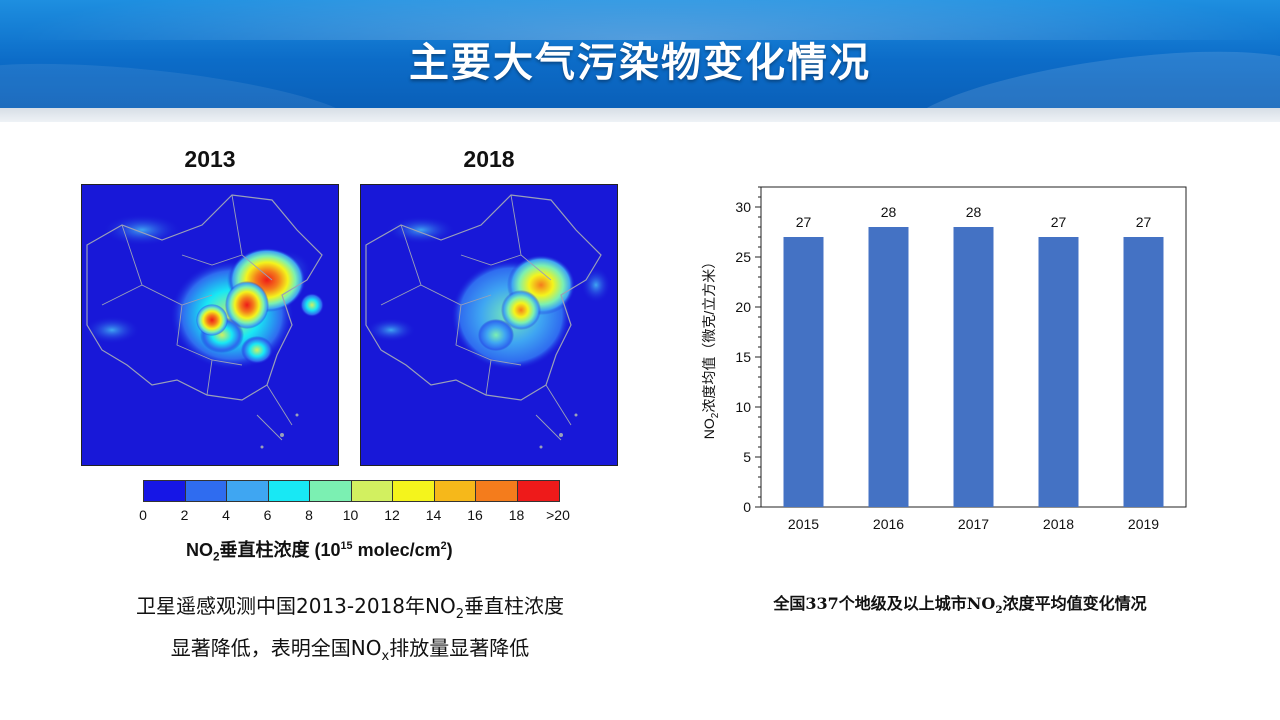 This screenshot has width=1280, height=720. What do you see at coordinates (973, 367) in the screenshot?
I see `bar-2017` at bounding box center [973, 367].